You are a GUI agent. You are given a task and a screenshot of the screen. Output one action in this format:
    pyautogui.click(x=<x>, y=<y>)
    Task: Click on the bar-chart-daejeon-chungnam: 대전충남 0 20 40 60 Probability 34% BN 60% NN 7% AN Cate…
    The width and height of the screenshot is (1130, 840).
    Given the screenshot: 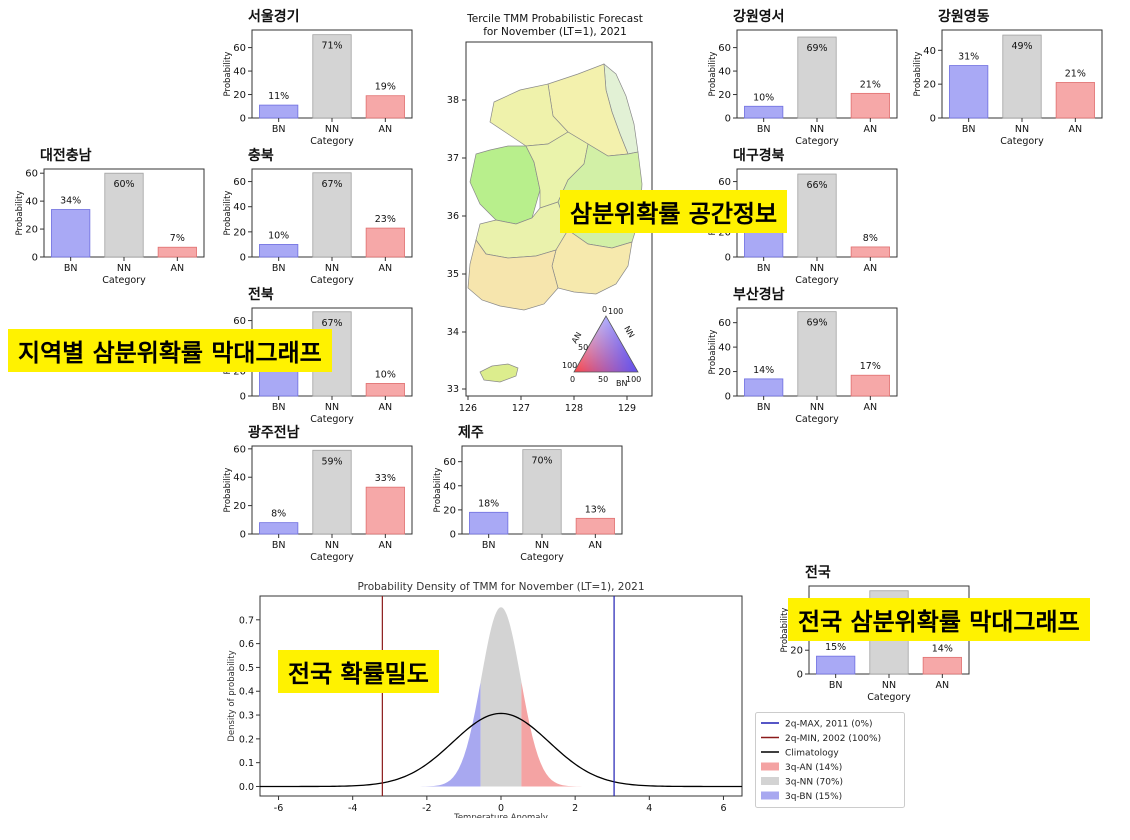 What is the action you would take?
    pyautogui.click(x=110, y=217)
    